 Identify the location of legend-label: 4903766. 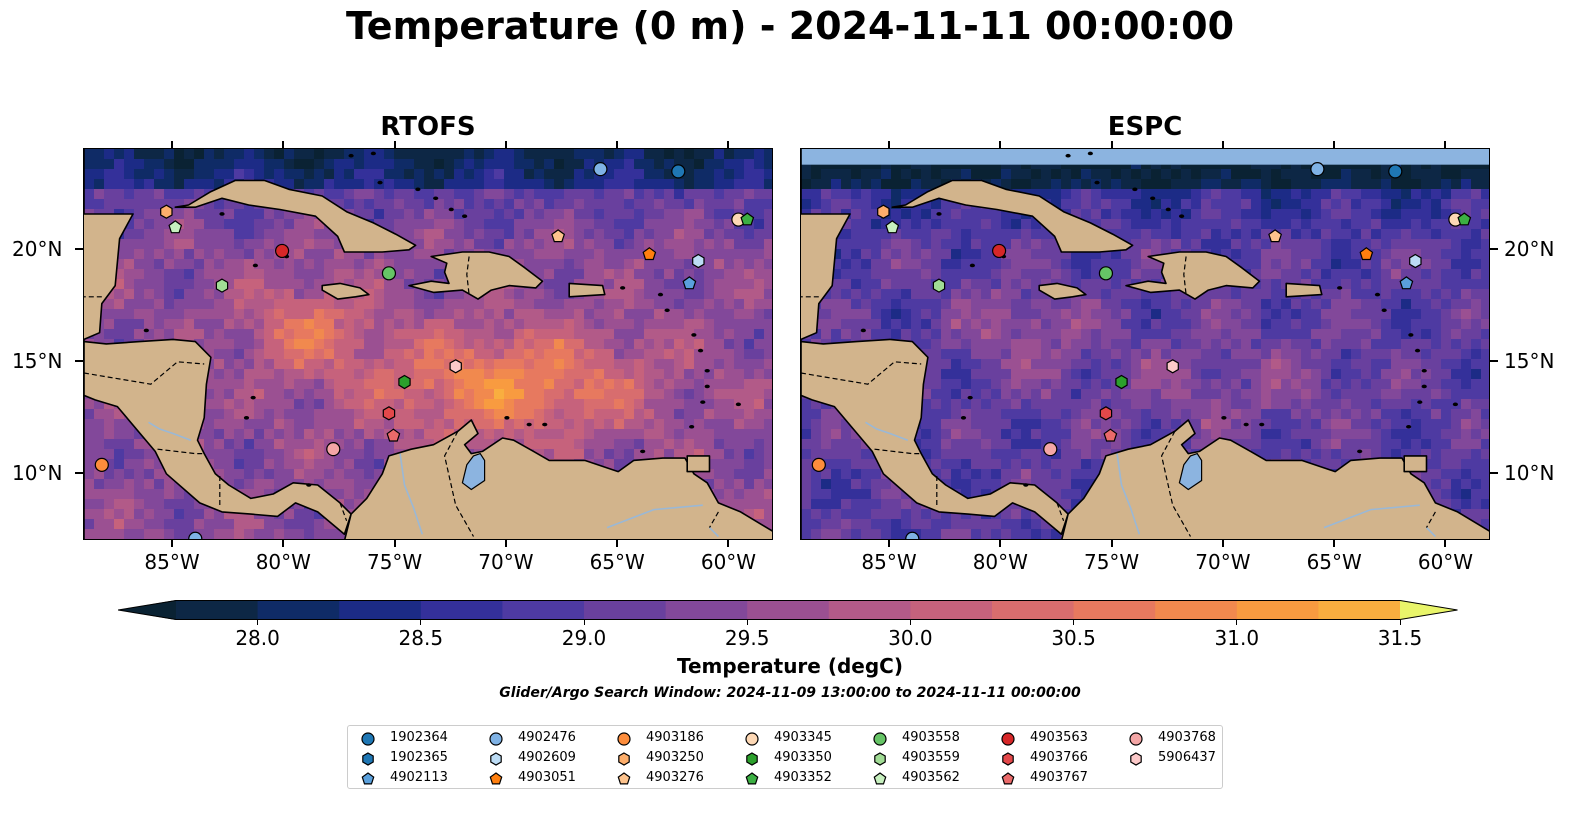
(1059, 757).